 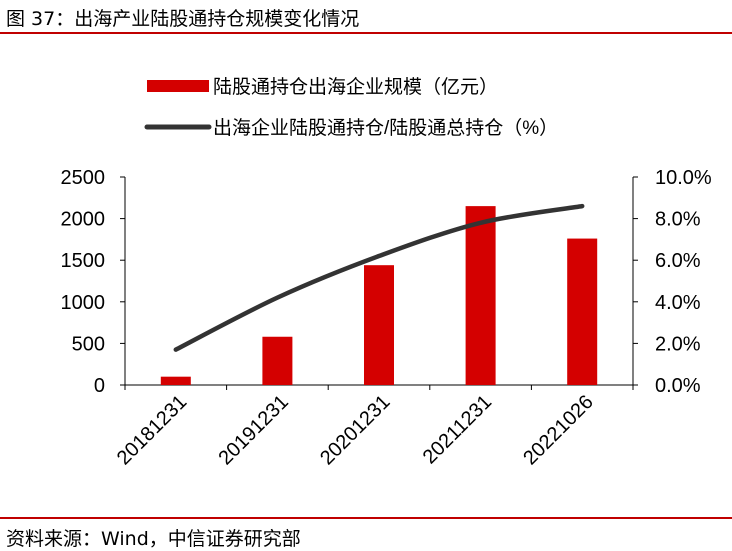 What do you see at coordinates (678, 303) in the screenshot?
I see `right-tick-label: 4.0%` at bounding box center [678, 303].